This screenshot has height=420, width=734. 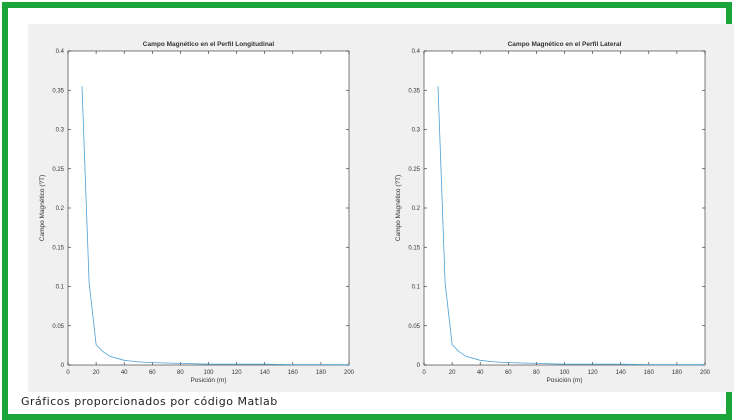 I want to click on chart-title: Campo Magnético en el Perfil Lateral, so click(x=565, y=44).